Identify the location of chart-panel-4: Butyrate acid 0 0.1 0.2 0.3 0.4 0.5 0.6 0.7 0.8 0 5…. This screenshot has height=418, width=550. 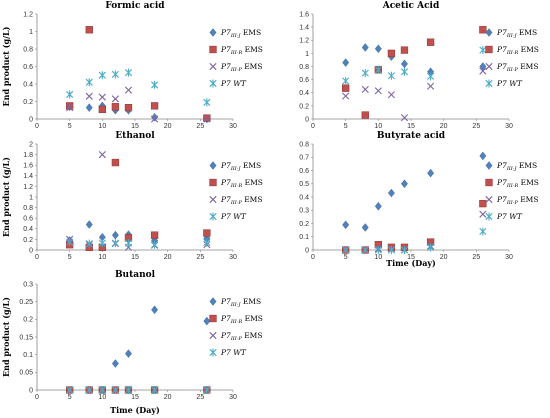
(419, 199).